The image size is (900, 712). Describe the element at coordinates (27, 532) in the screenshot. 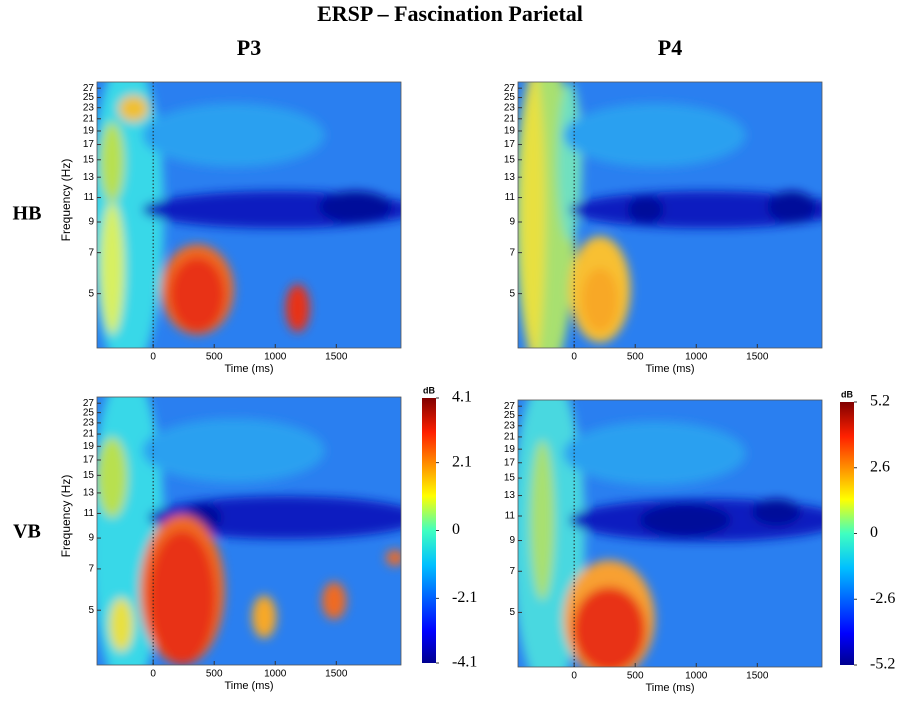

I see `row-title: VB` at that location.